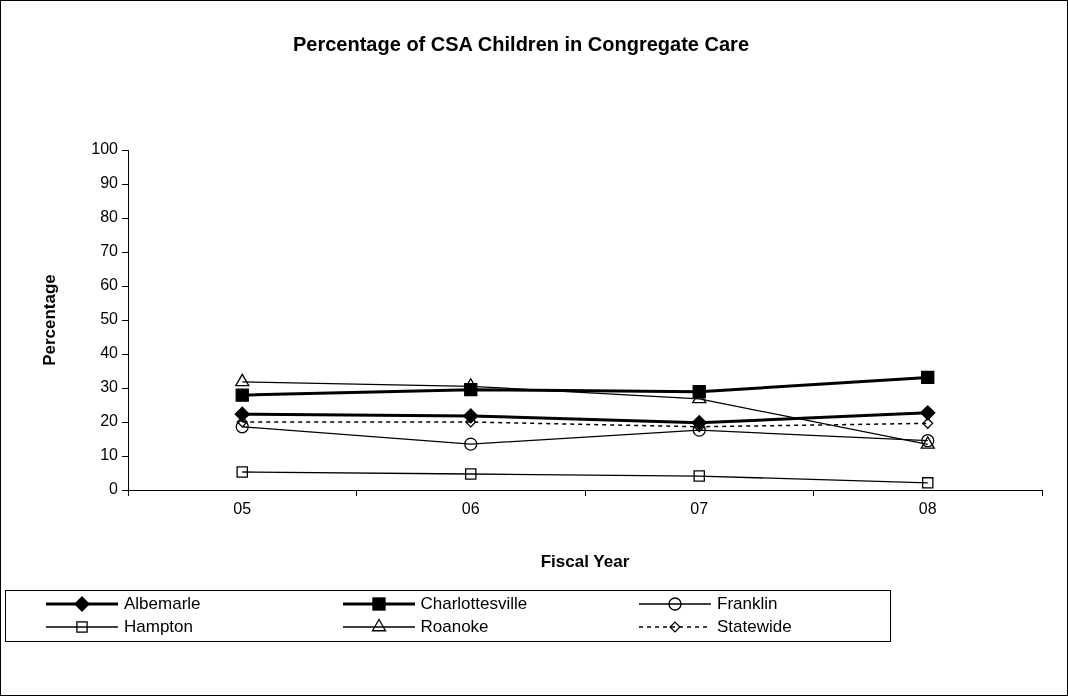  Describe the element at coordinates (242, 509) in the screenshot. I see `x-tick-label: 05` at that location.